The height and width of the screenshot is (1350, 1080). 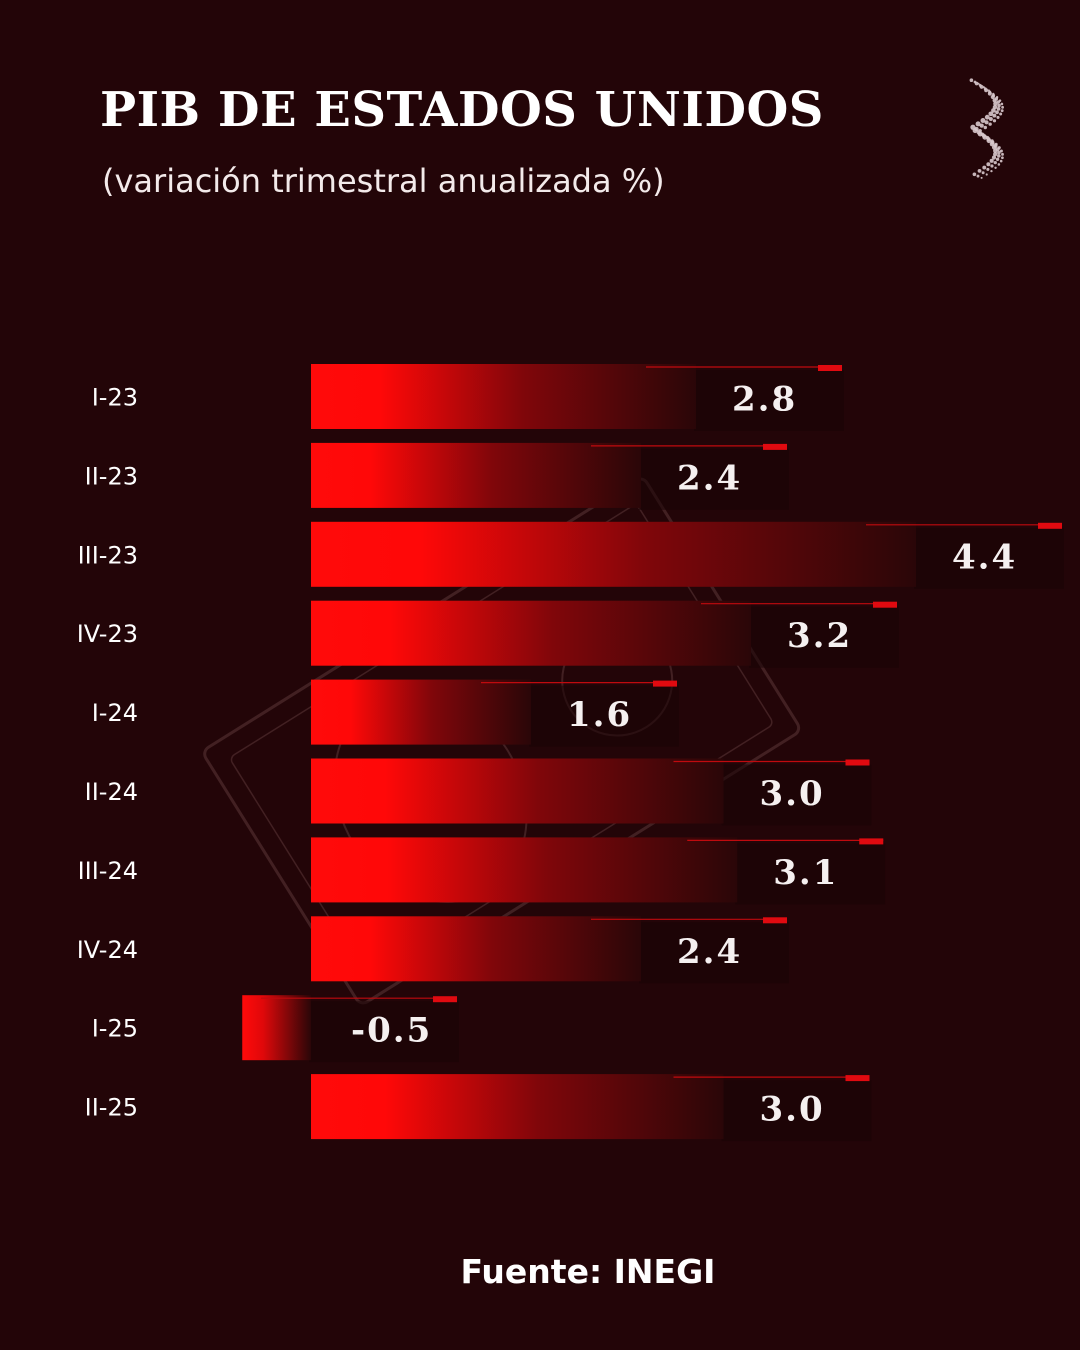 I want to click on category-label: IV-23, so click(x=107, y=634).